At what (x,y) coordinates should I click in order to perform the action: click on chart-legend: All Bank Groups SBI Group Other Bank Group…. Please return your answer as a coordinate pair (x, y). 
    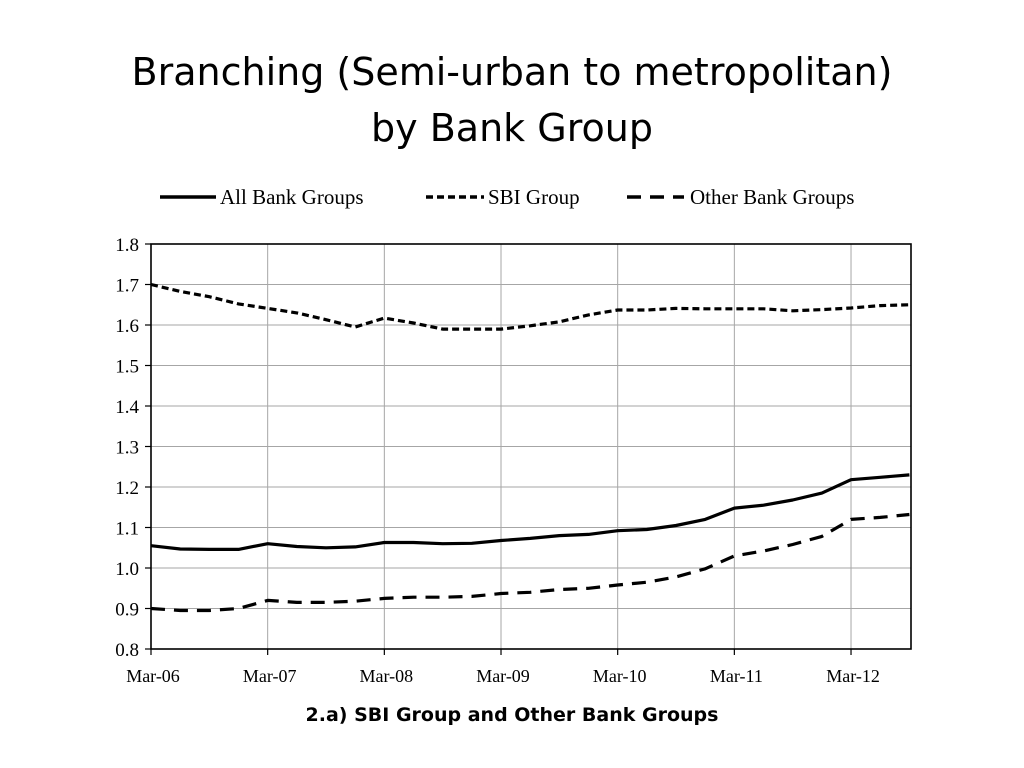
    Looking at the image, I should click on (507, 197).